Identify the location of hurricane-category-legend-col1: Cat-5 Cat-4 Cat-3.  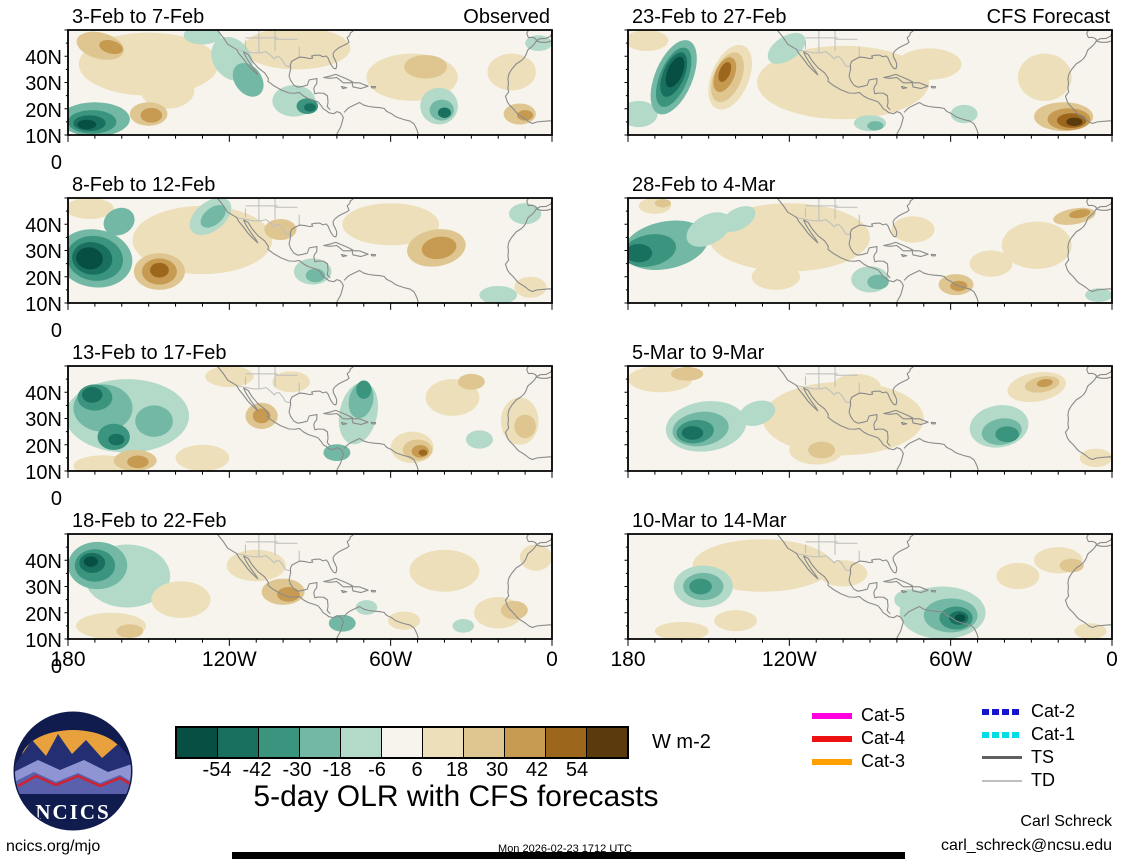
(858, 738).